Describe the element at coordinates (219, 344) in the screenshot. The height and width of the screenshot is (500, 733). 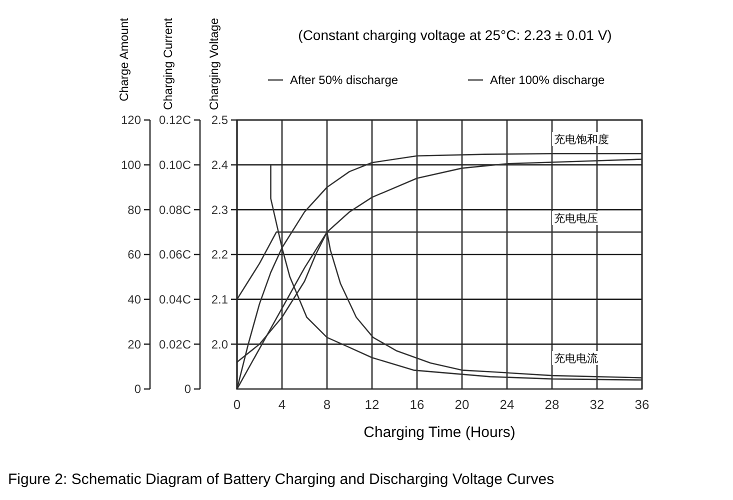
I see `y-tick-label: 2.0` at that location.